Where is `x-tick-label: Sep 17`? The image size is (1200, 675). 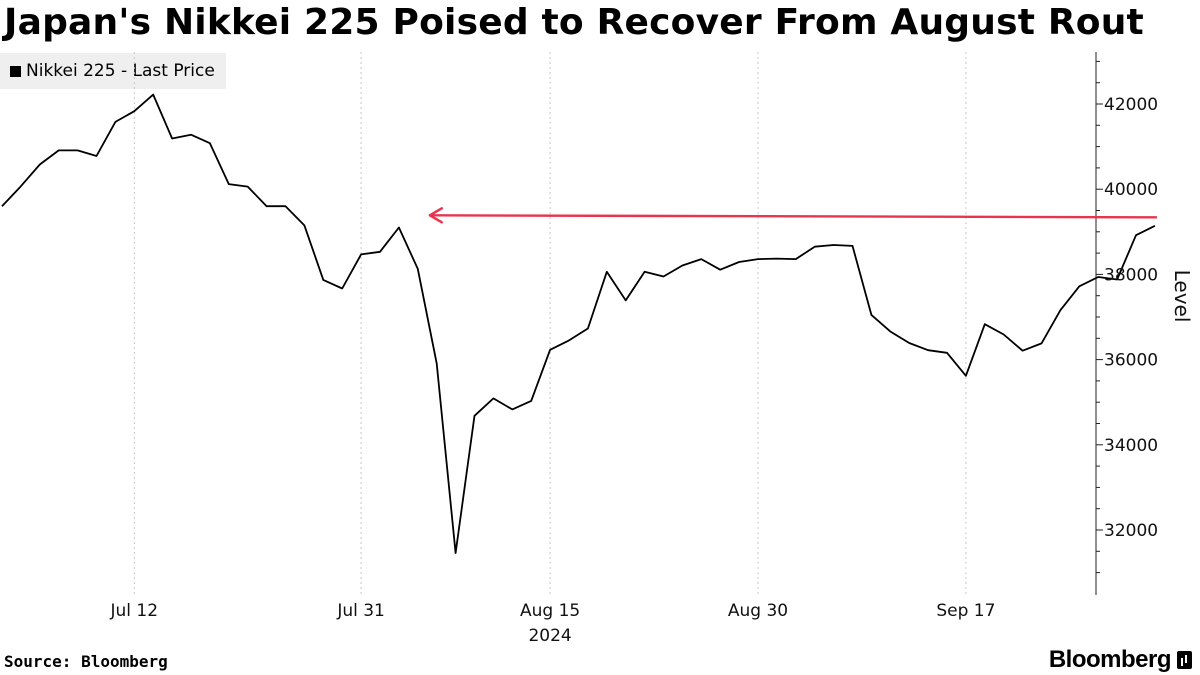
x-tick-label: Sep 17 is located at coordinates (965, 611).